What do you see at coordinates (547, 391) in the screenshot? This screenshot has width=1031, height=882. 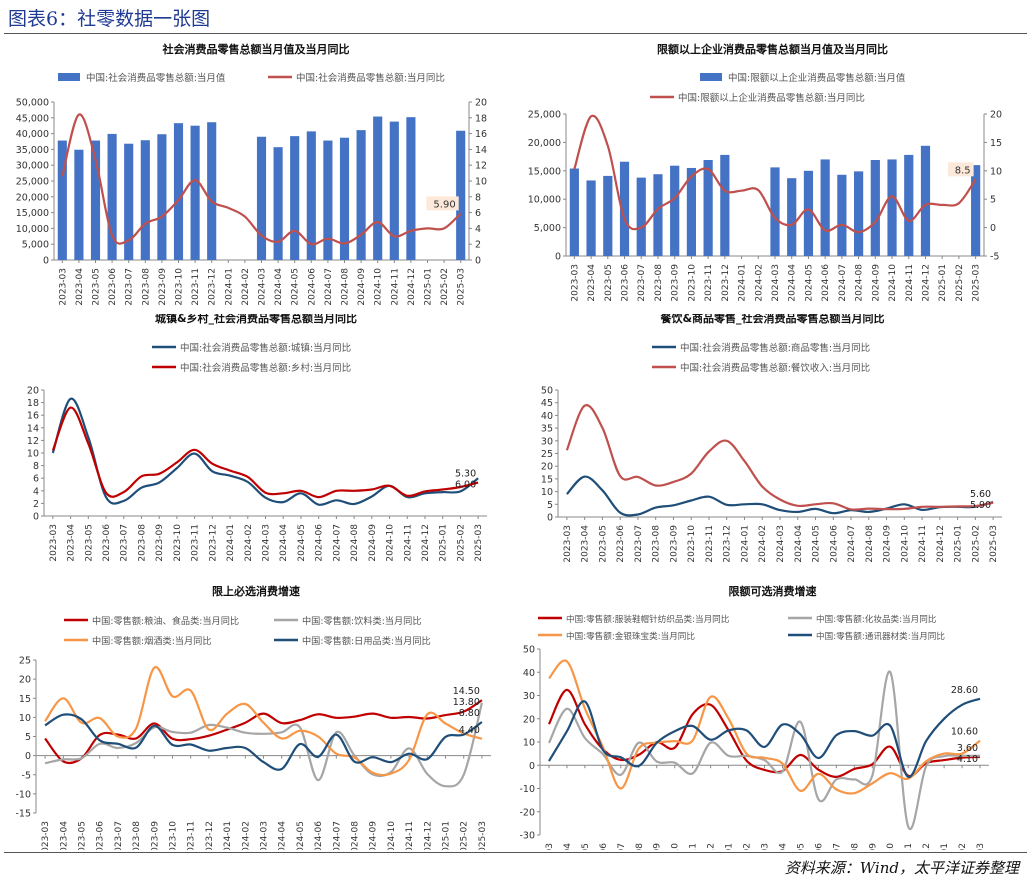 I see `y-tick-label: 50` at bounding box center [547, 391].